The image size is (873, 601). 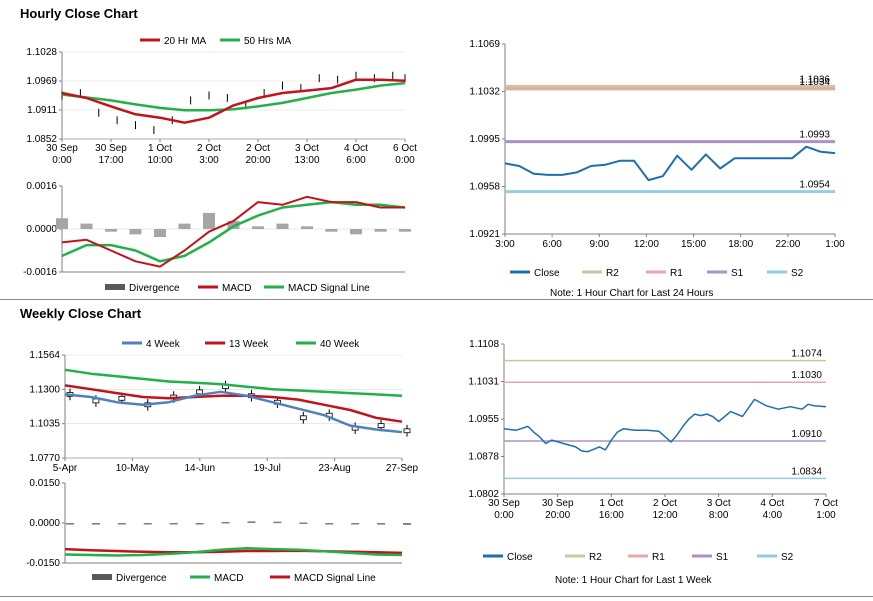 I want to click on weekly-price-4w-line, so click(x=233, y=412).